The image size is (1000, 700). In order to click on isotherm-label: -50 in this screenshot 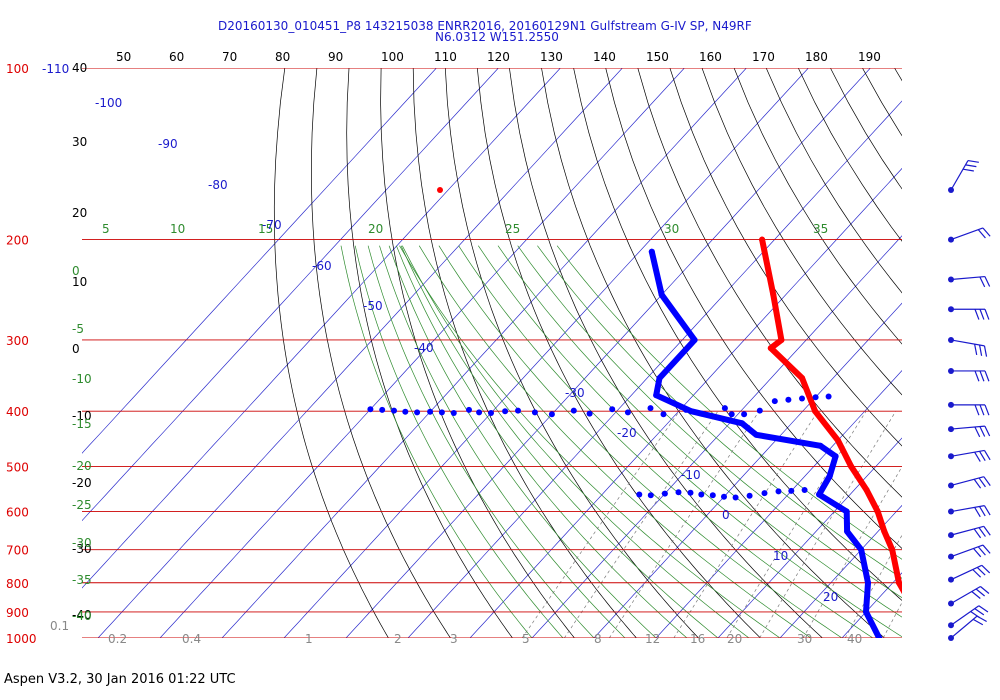, I will do `click(373, 306)`.